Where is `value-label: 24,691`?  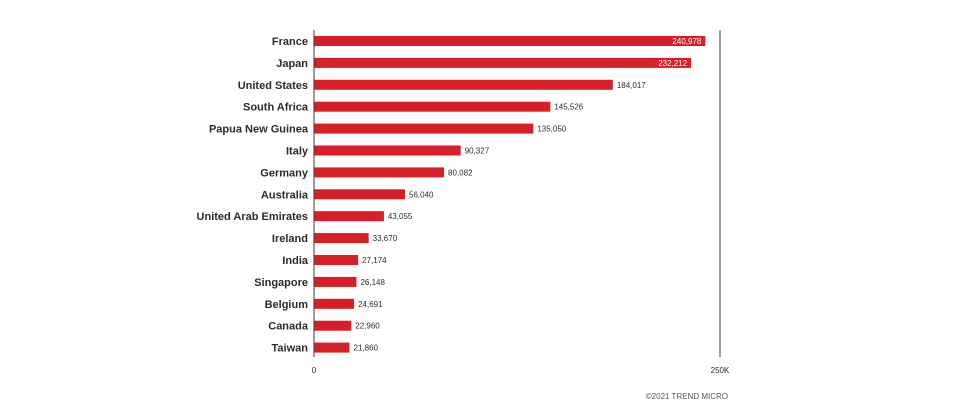
value-label: 24,691 is located at coordinates (370, 304).